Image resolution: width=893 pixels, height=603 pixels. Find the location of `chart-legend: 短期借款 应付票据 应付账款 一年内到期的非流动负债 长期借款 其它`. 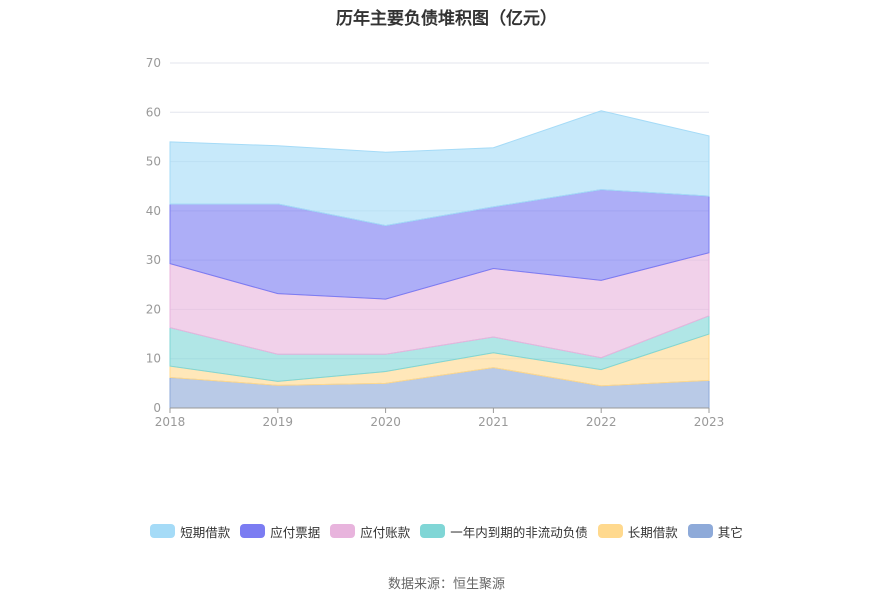

chart-legend: 短期借款 应付票据 应付账款 一年内到期的非流动负债 长期借款 其它 is located at coordinates (446, 531).